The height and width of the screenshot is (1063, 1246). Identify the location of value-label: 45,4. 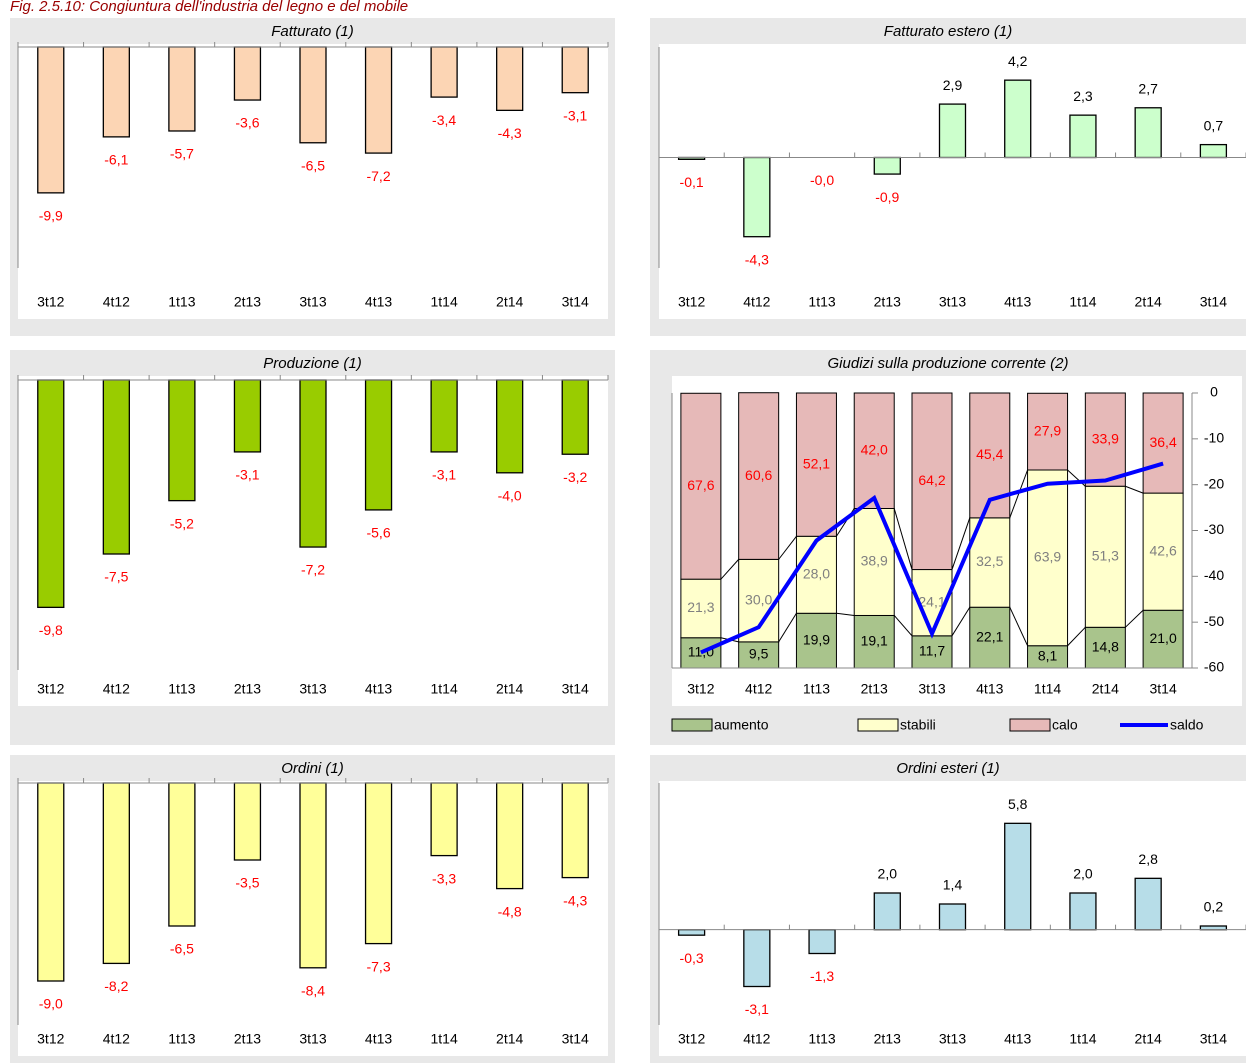
(989, 454).